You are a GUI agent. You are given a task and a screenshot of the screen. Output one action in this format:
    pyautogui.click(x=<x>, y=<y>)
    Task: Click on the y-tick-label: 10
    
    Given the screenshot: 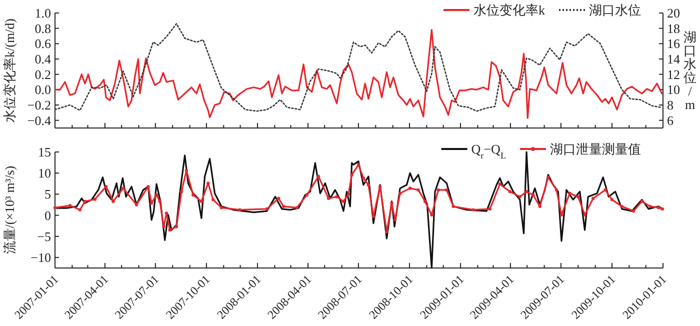 What is the action you would take?
    pyautogui.click(x=44, y=173)
    